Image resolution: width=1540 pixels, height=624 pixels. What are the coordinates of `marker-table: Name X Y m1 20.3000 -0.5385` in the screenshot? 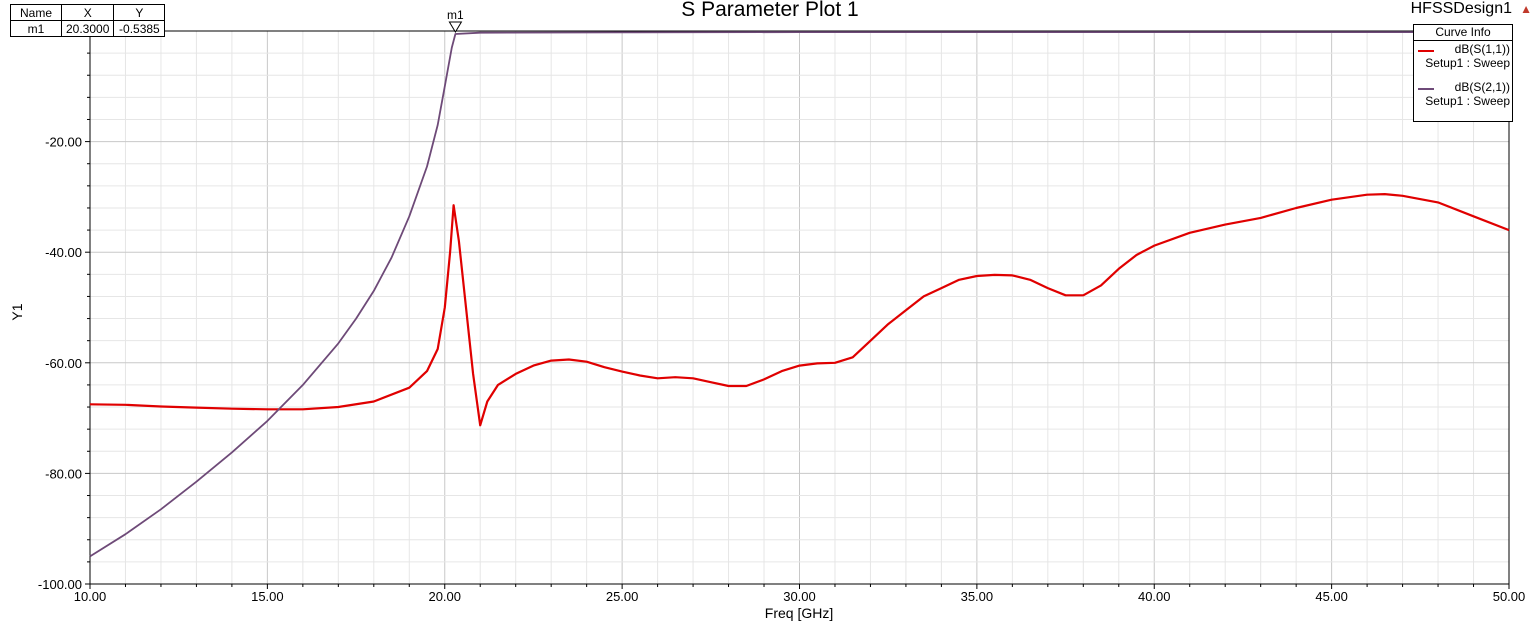 It's located at (88, 20).